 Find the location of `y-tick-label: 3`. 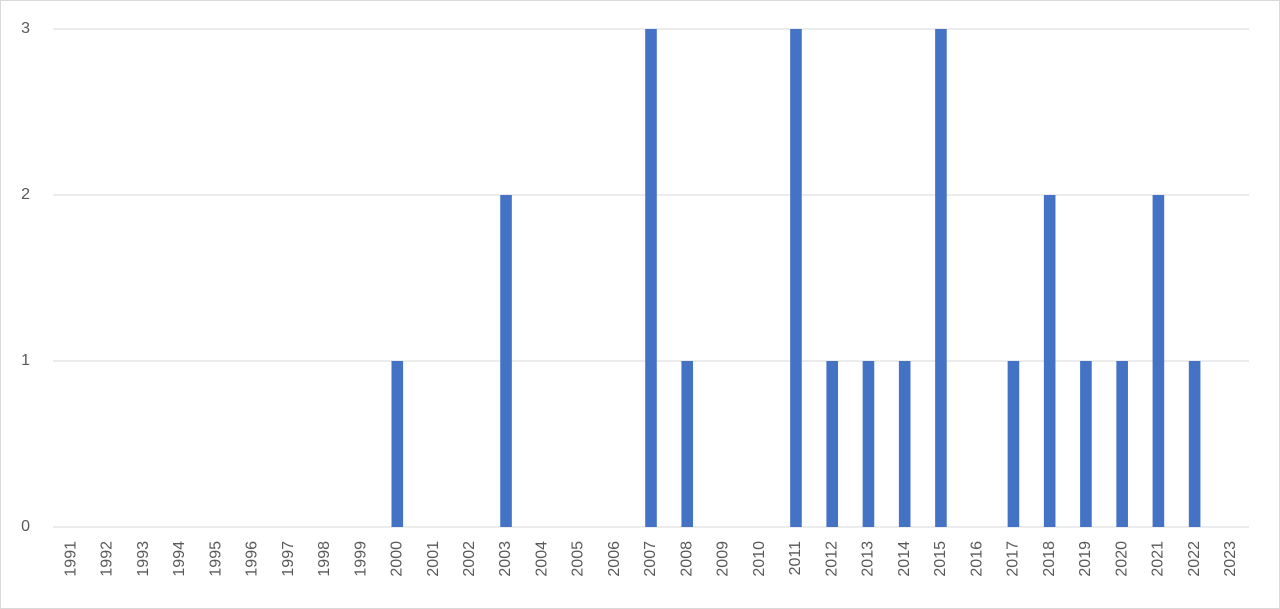

y-tick-label: 3 is located at coordinates (25, 28).